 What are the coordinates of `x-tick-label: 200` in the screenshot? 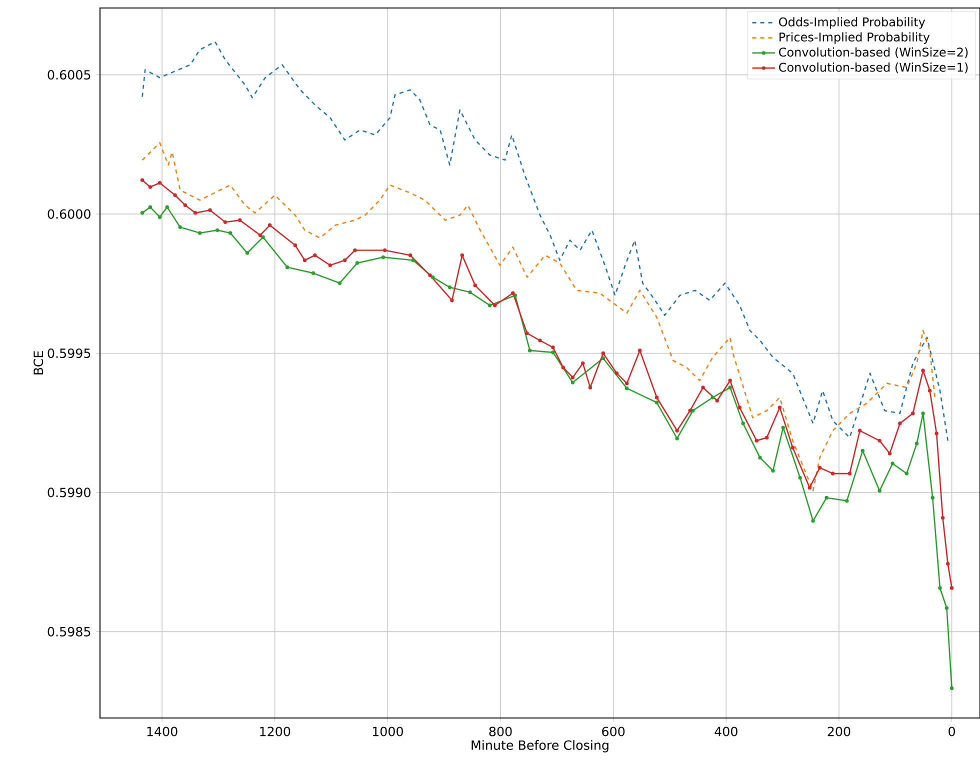 It's located at (839, 731).